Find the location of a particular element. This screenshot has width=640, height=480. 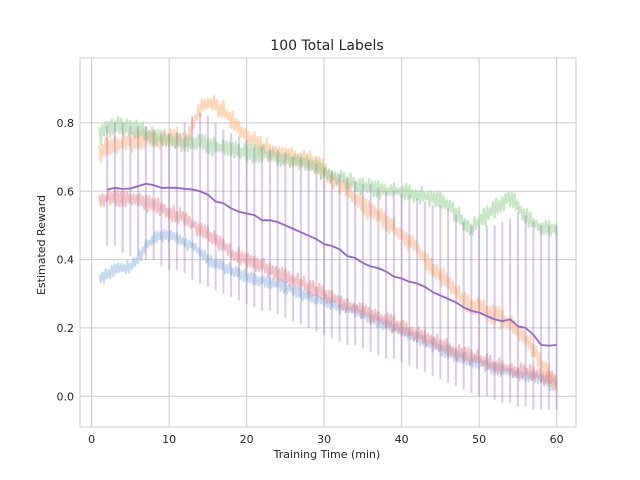

x-tick-labels: 0 10 20 30 40 50 60 is located at coordinates (326, 439).